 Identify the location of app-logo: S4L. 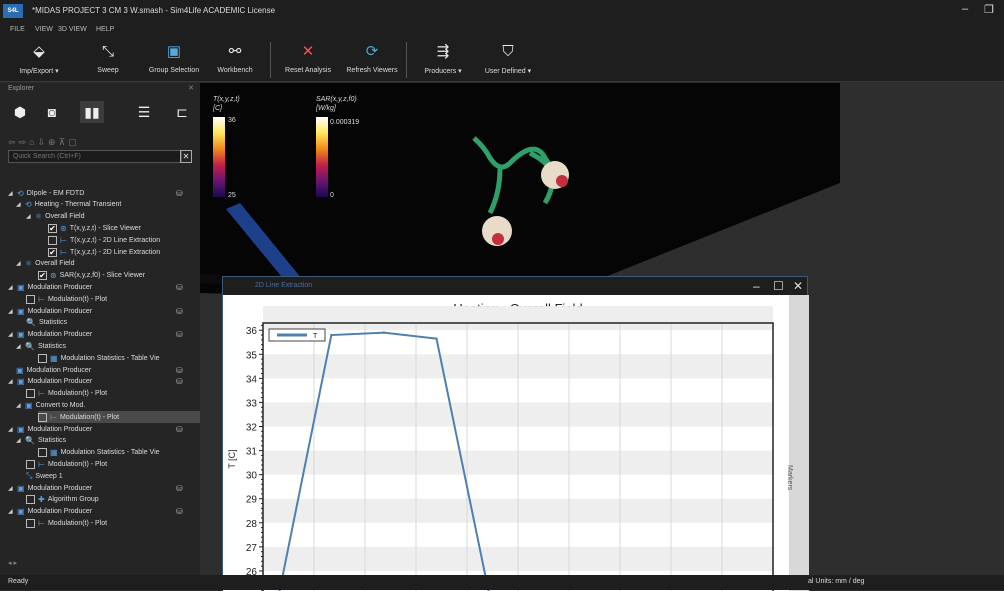
(13, 11).